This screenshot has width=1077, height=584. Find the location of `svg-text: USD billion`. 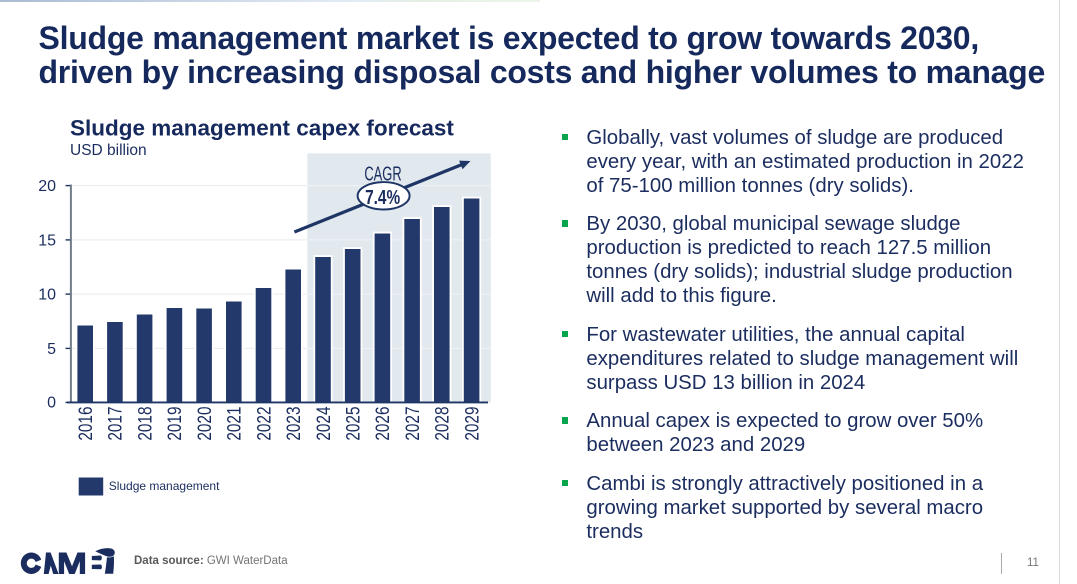

svg-text: USD billion is located at coordinates (108, 150).